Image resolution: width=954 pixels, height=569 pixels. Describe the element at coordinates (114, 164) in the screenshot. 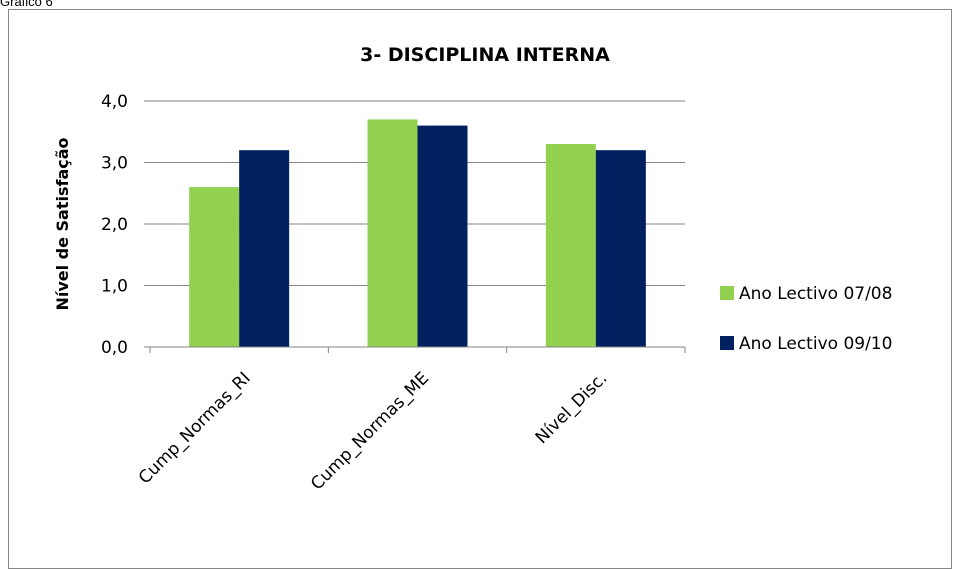

I see `y-tick-label: 3,0` at that location.